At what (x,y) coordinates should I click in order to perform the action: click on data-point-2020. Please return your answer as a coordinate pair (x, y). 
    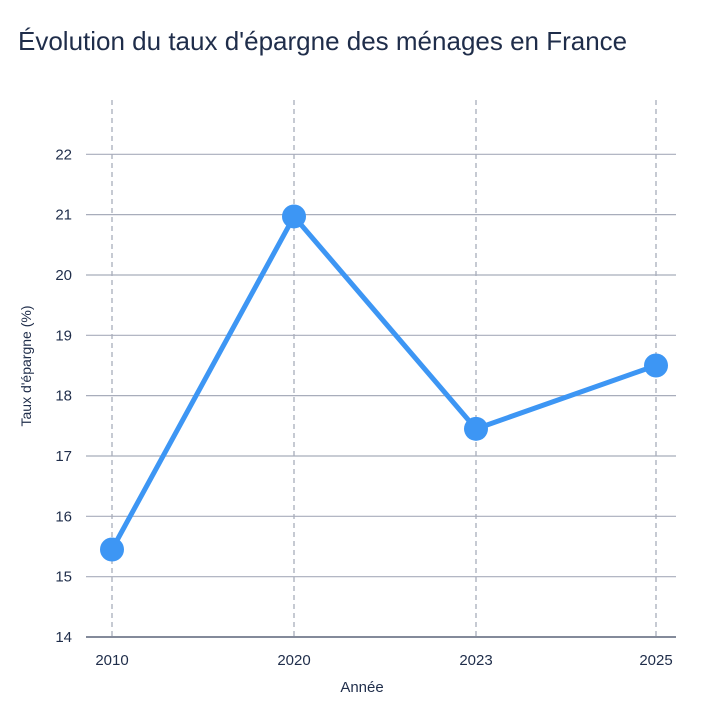
    Looking at the image, I should click on (294, 216).